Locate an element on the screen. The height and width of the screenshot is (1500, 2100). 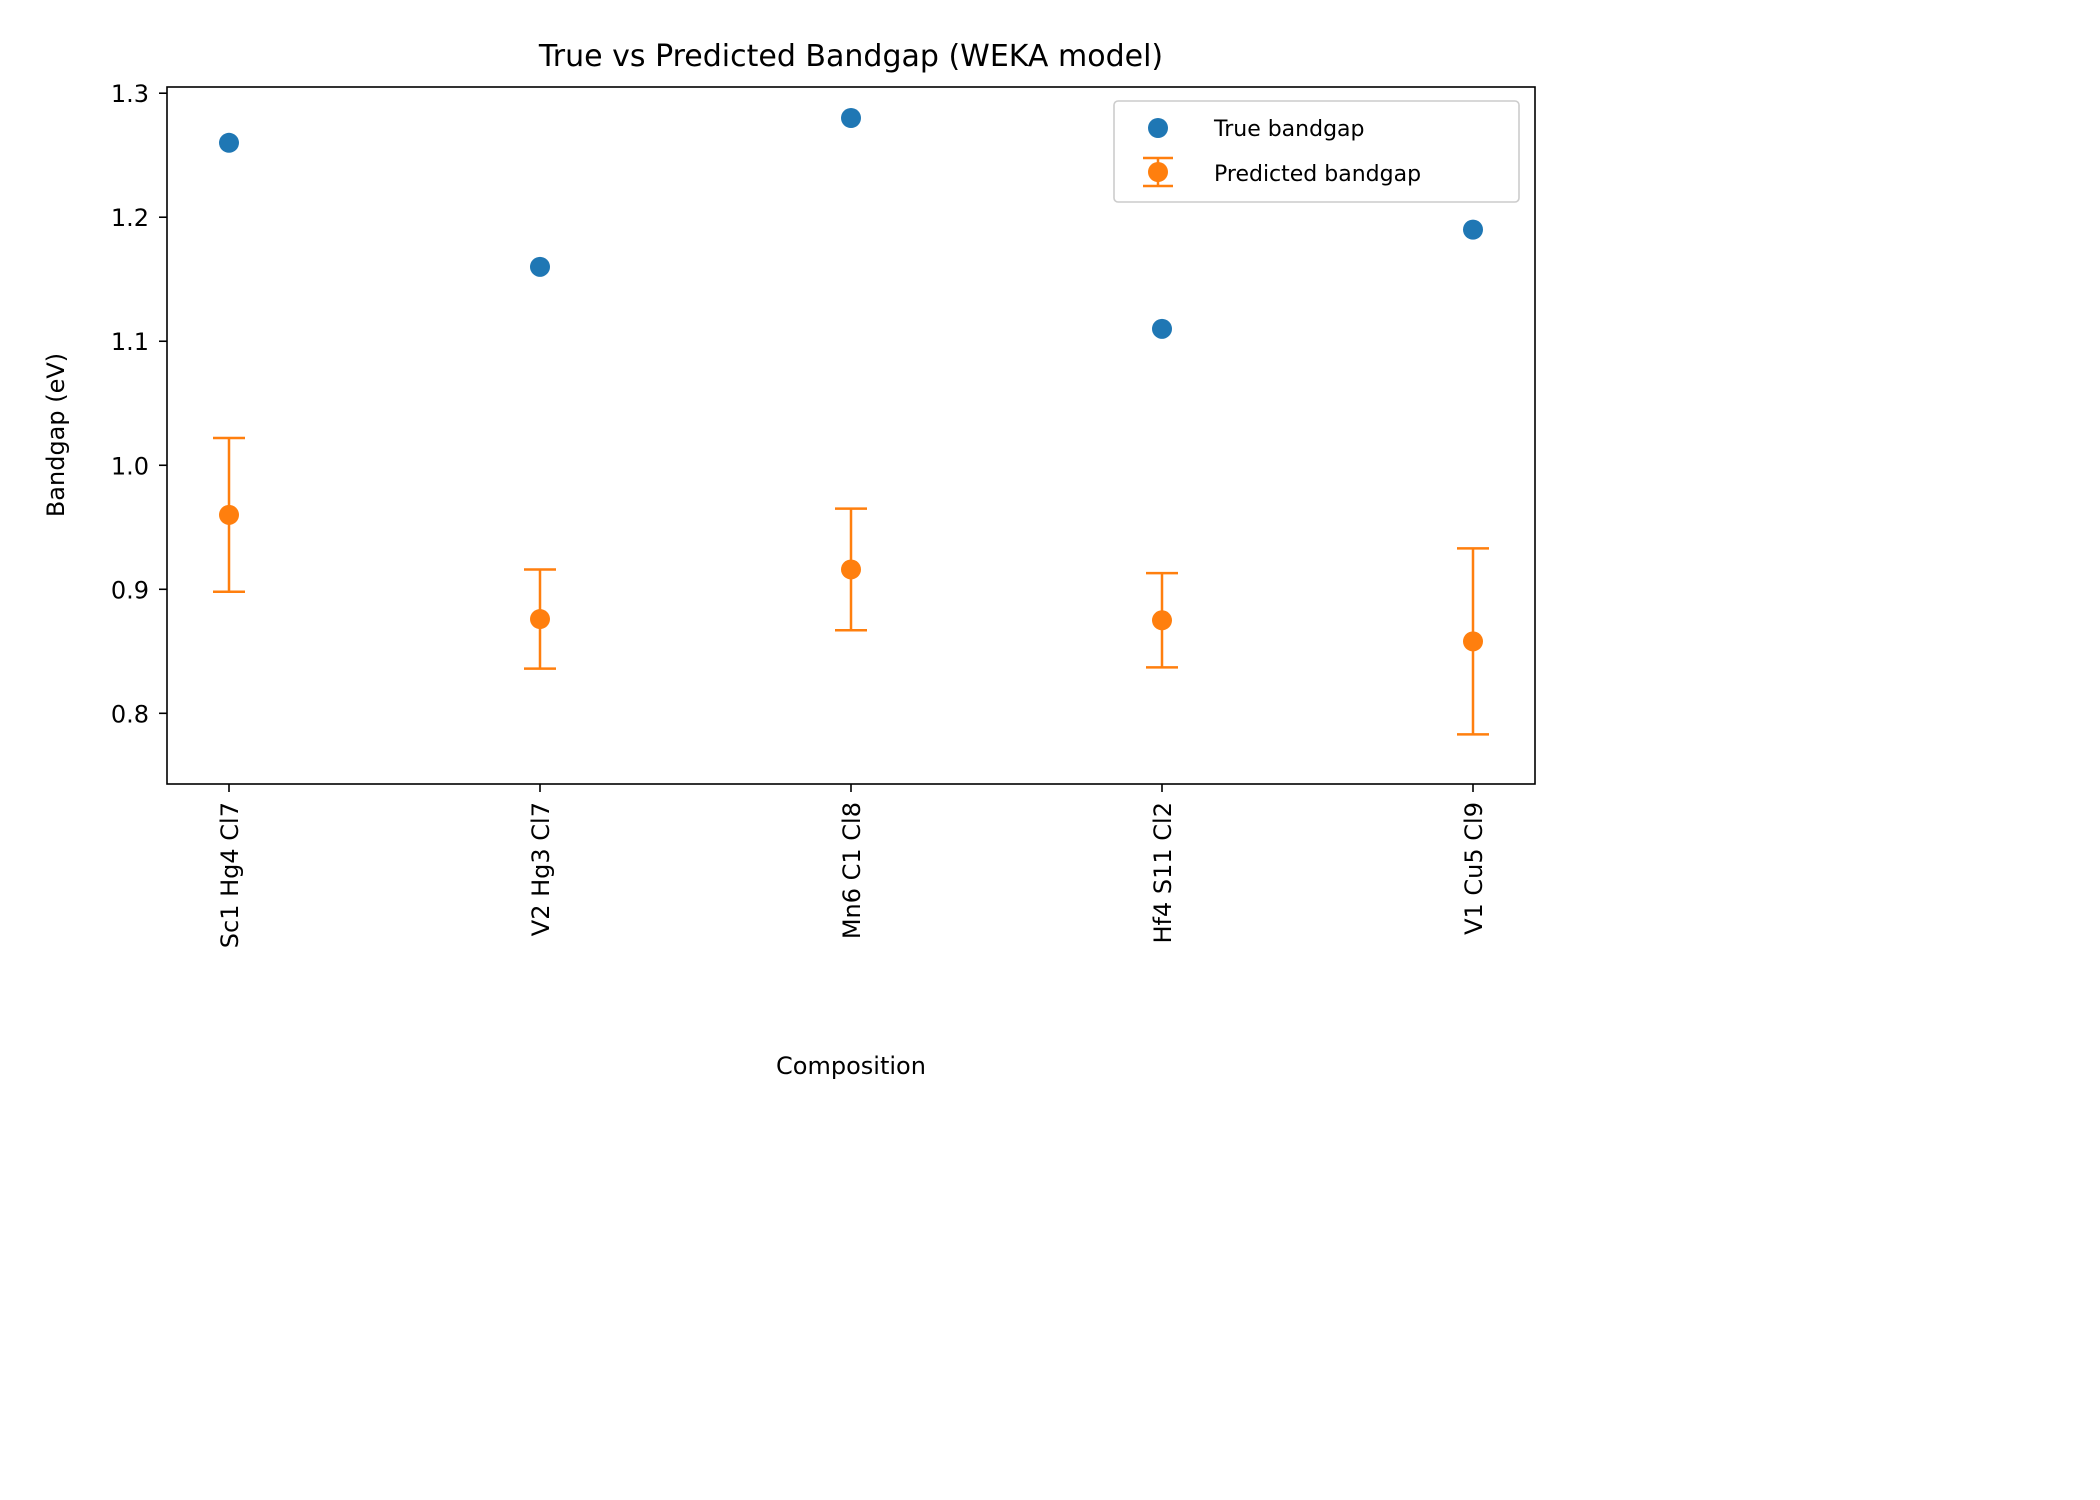
y-axis-ticks: 0.8 0.9 1.0 1.1 1.2 1.3 is located at coordinates (139, 404).